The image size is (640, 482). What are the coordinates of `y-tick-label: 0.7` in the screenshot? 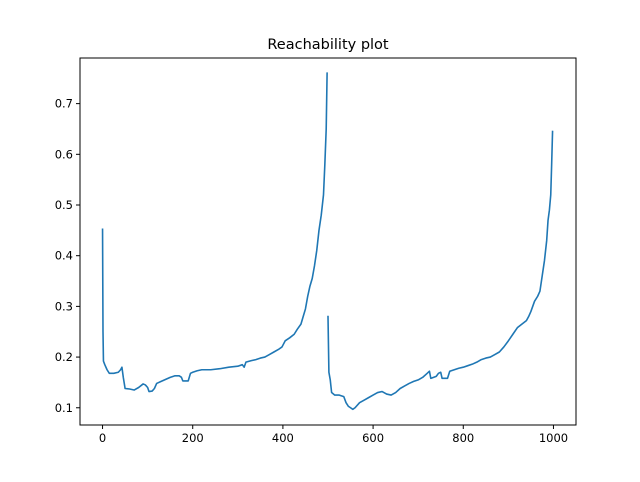 It's located at (64, 104).